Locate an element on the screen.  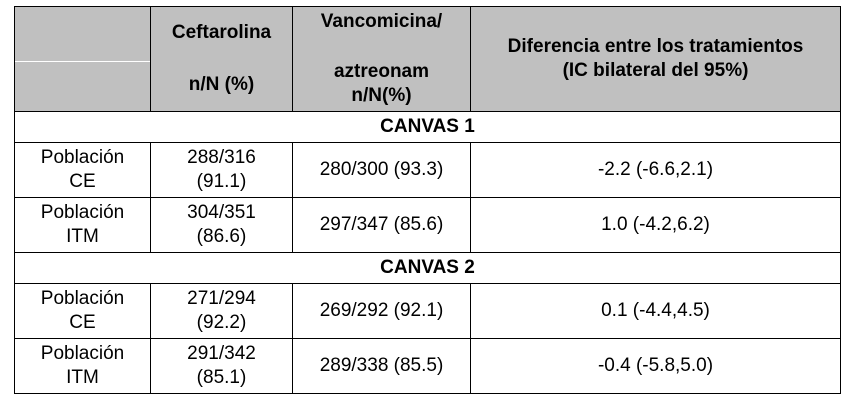
ceftarolina-cell: 304/351 (86.6) is located at coordinates (221, 225).